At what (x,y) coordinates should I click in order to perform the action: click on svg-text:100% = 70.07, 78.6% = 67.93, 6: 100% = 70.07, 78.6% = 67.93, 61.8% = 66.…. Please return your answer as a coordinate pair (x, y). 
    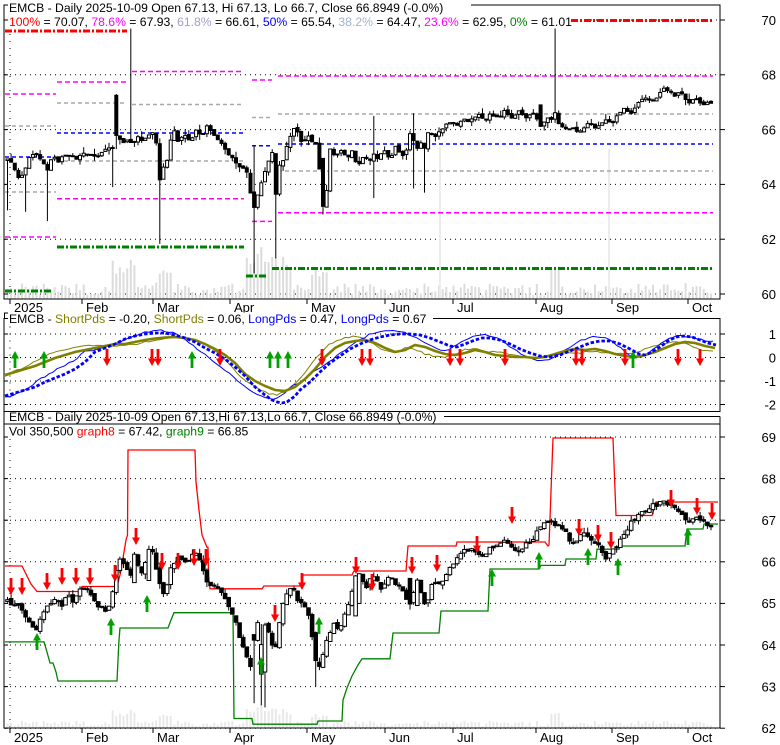
    Looking at the image, I should click on (290, 22).